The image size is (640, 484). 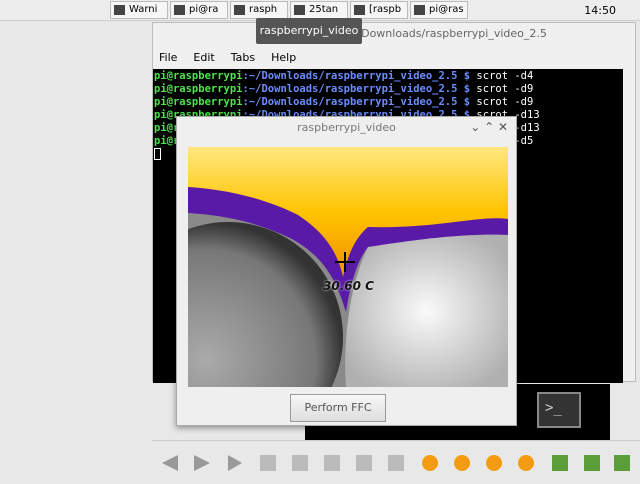 I want to click on window-title: Downloads/raspberrypi_video_2.5, so click(x=454, y=33).